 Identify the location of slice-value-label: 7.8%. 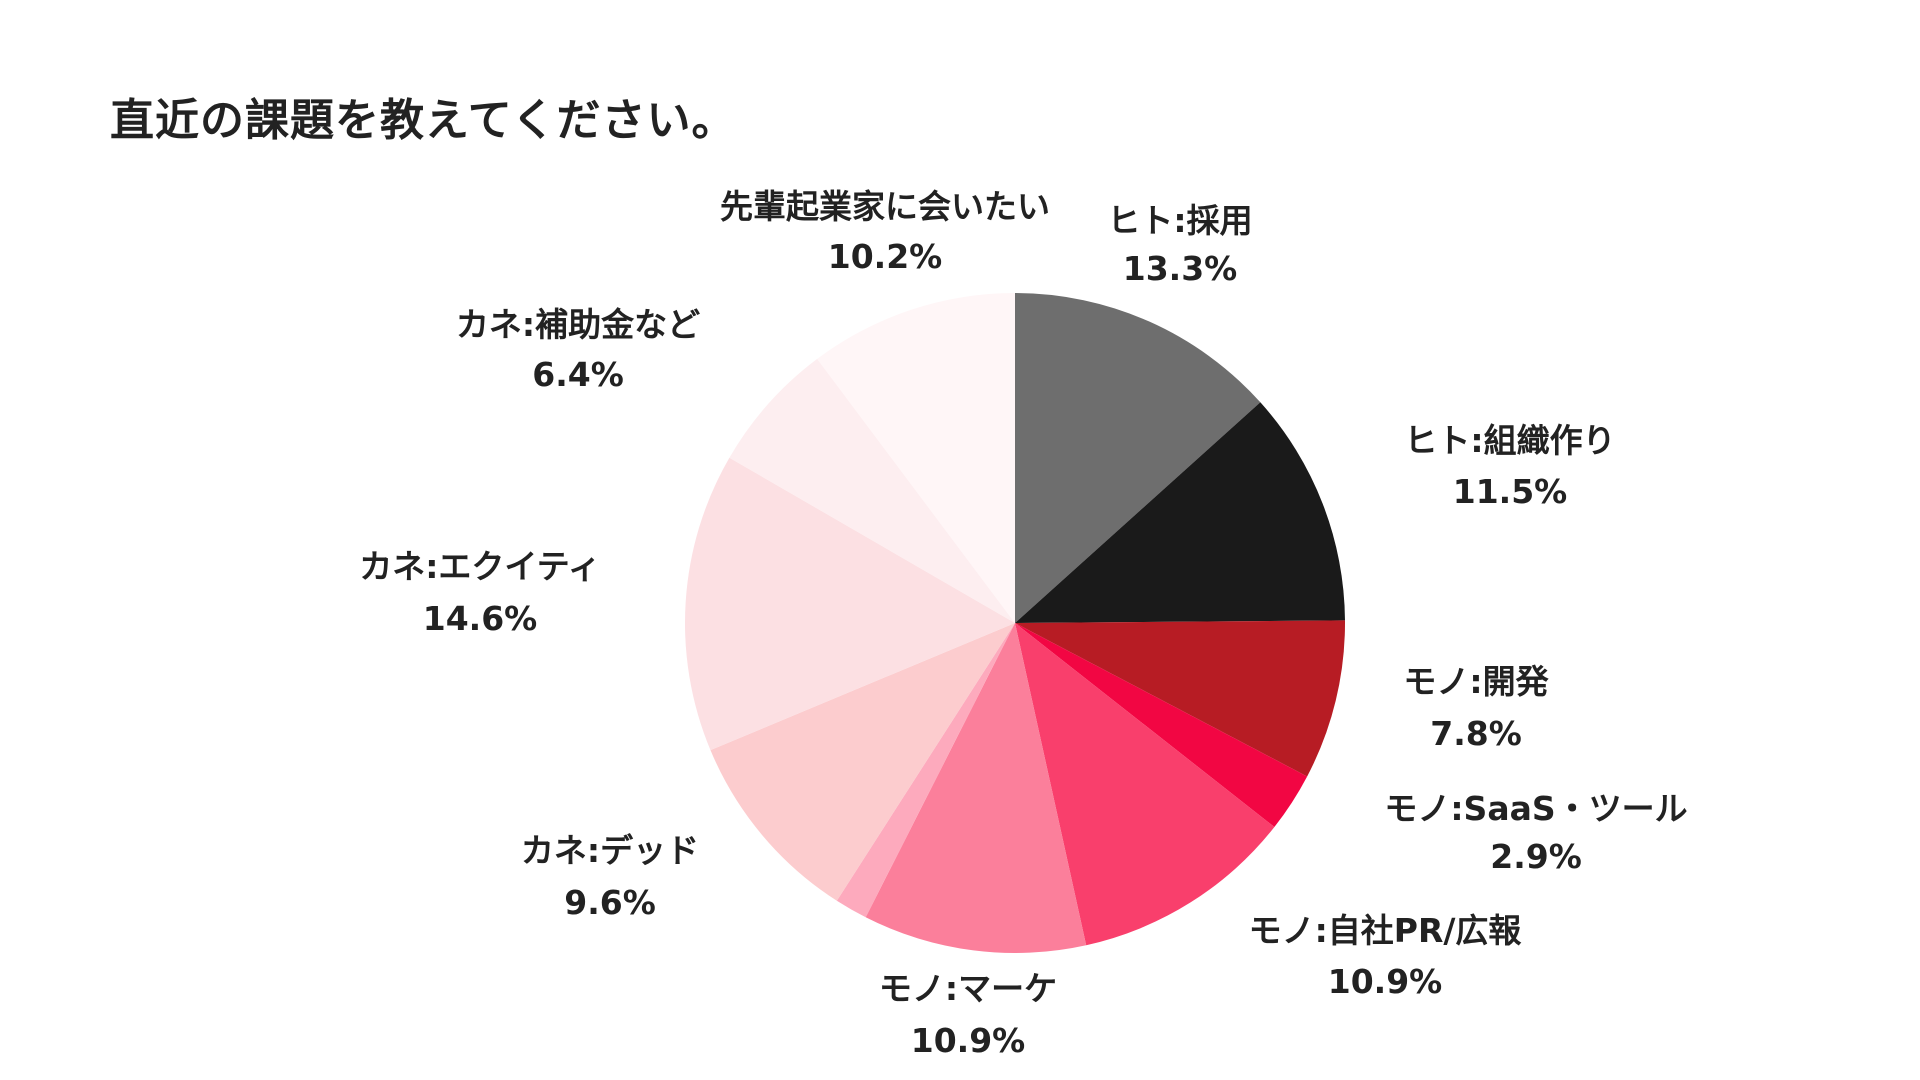
(1476, 733).